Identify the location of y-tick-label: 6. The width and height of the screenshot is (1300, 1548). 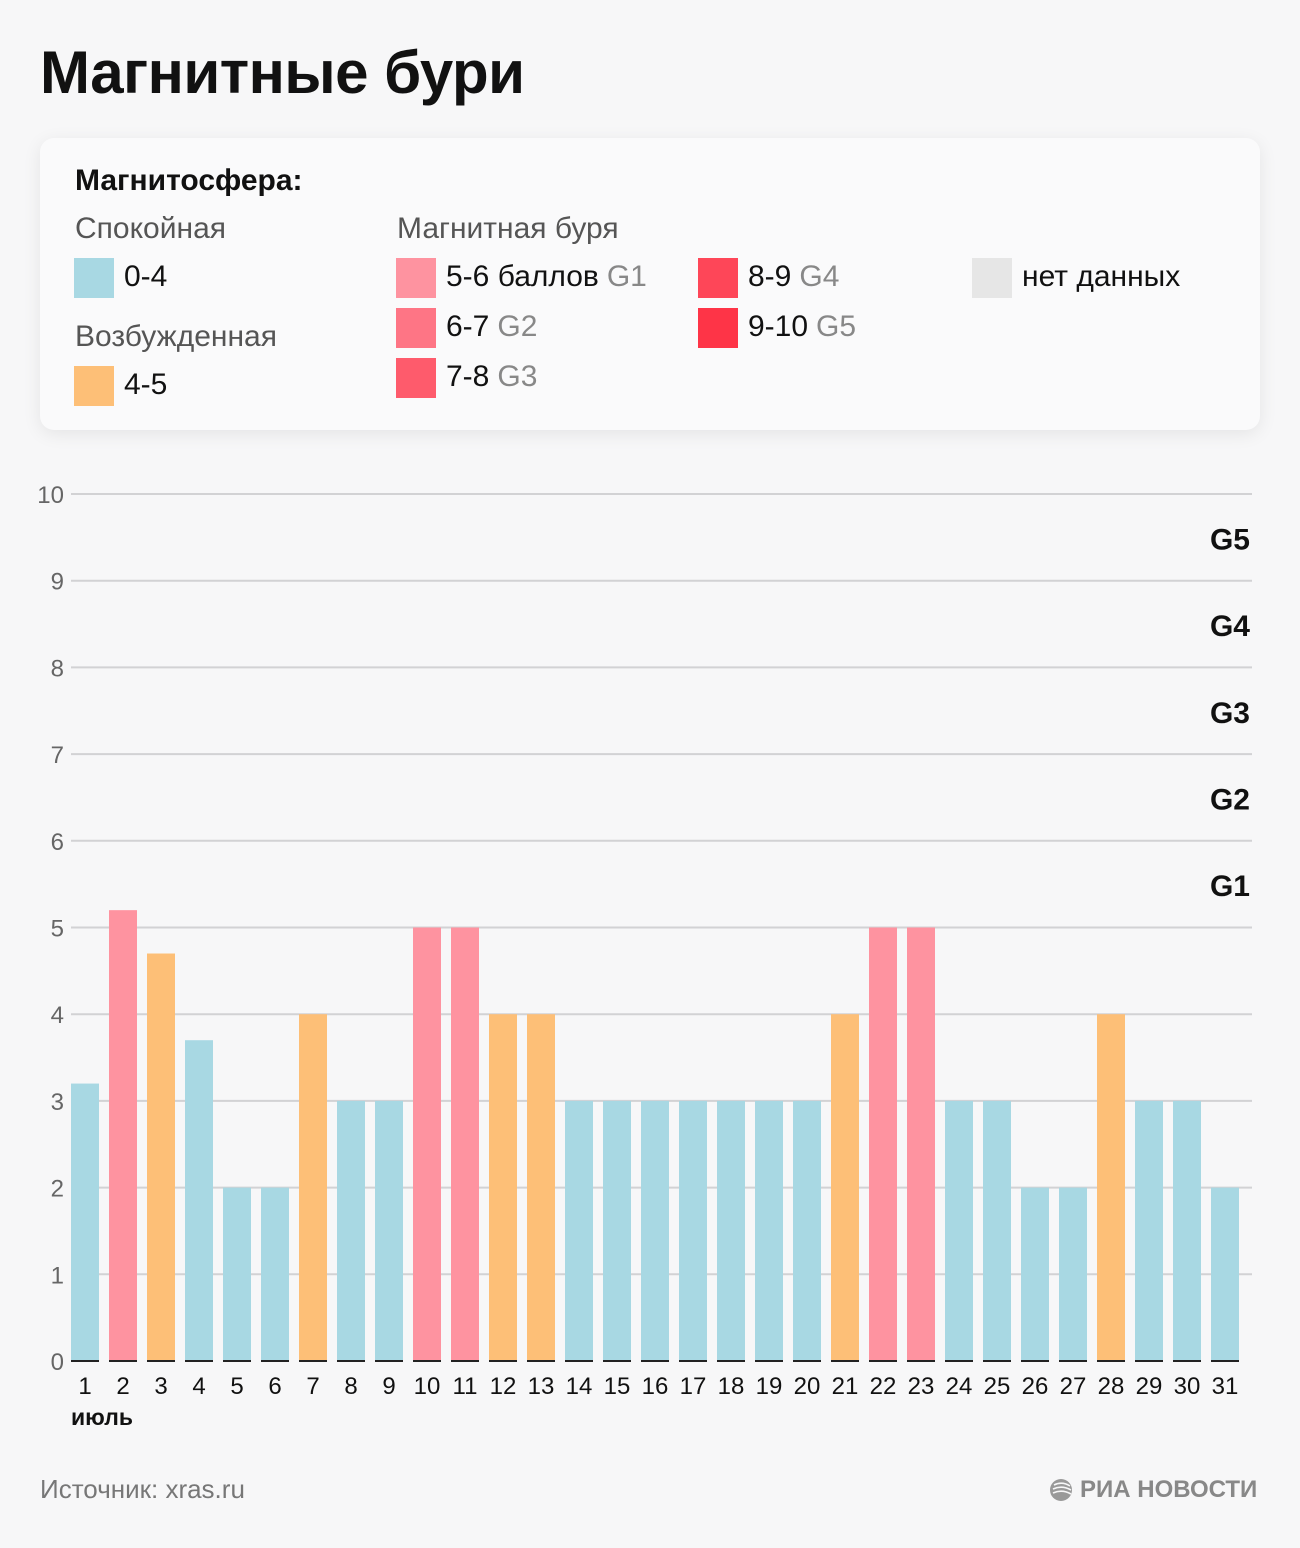
(57, 842).